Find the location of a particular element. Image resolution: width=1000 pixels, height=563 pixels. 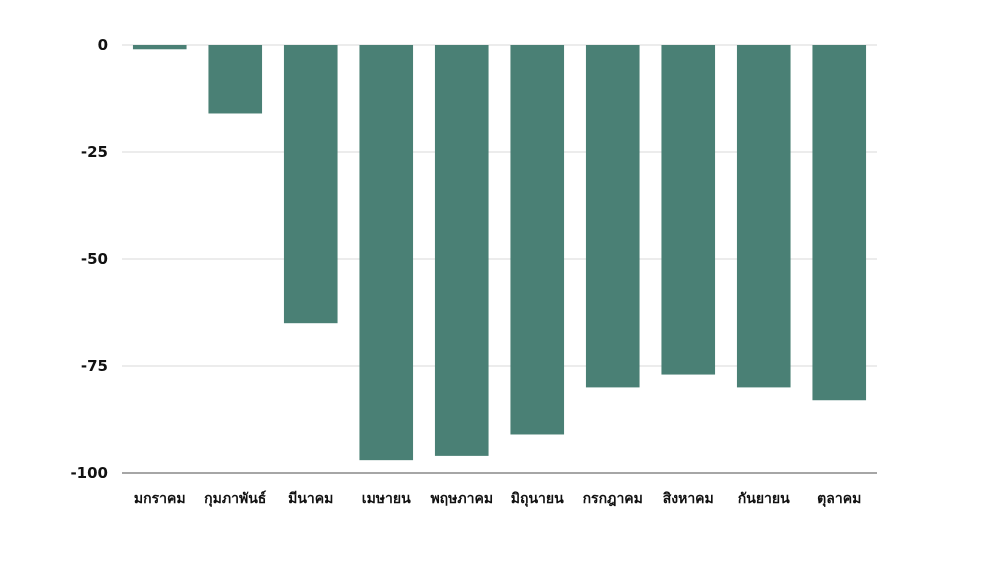

x-category-label: กันยายน is located at coordinates (764, 499).